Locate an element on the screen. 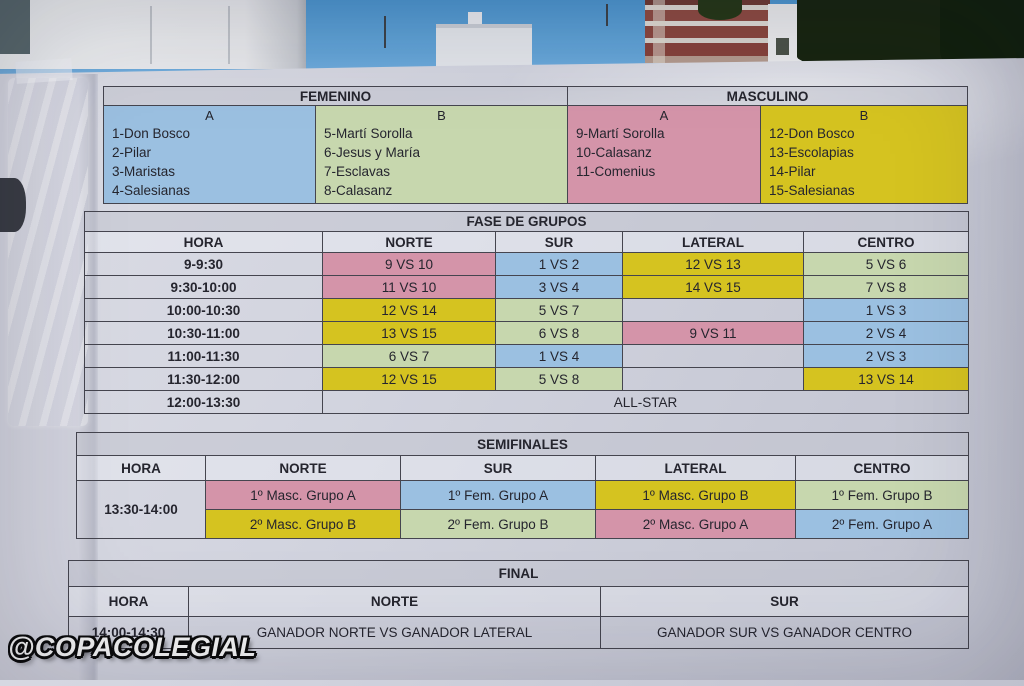 This screenshot has width=1024, height=686. team-name: 13-Escolapias is located at coordinates (811, 152).